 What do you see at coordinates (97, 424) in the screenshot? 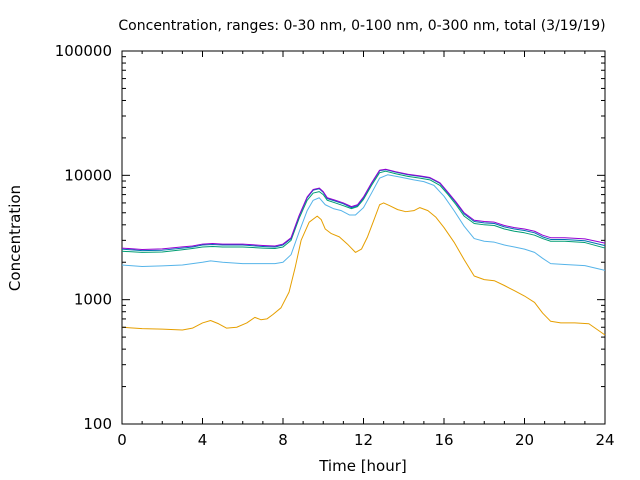
I see `y-tick-label: 100` at bounding box center [97, 424].